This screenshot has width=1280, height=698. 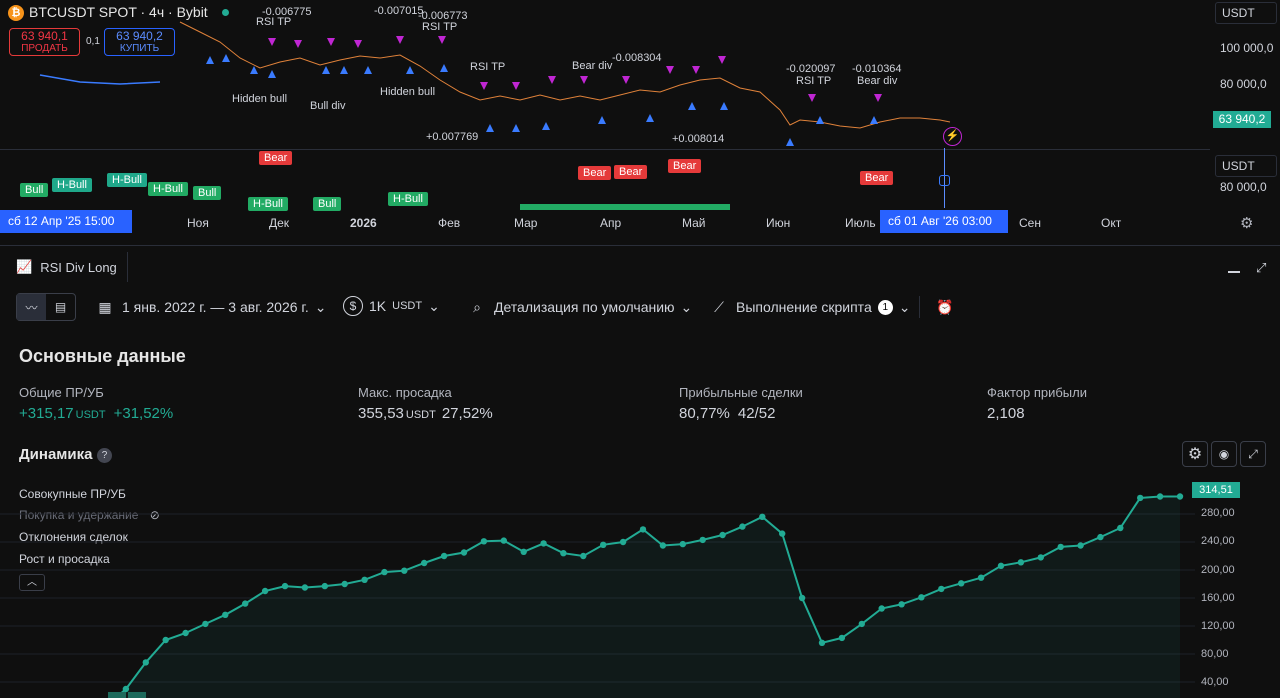 What do you see at coordinates (809, 307) in the screenshot?
I see `script-exec-selector: ⟋ Выполнение скрипта 1 ⌄` at bounding box center [809, 307].